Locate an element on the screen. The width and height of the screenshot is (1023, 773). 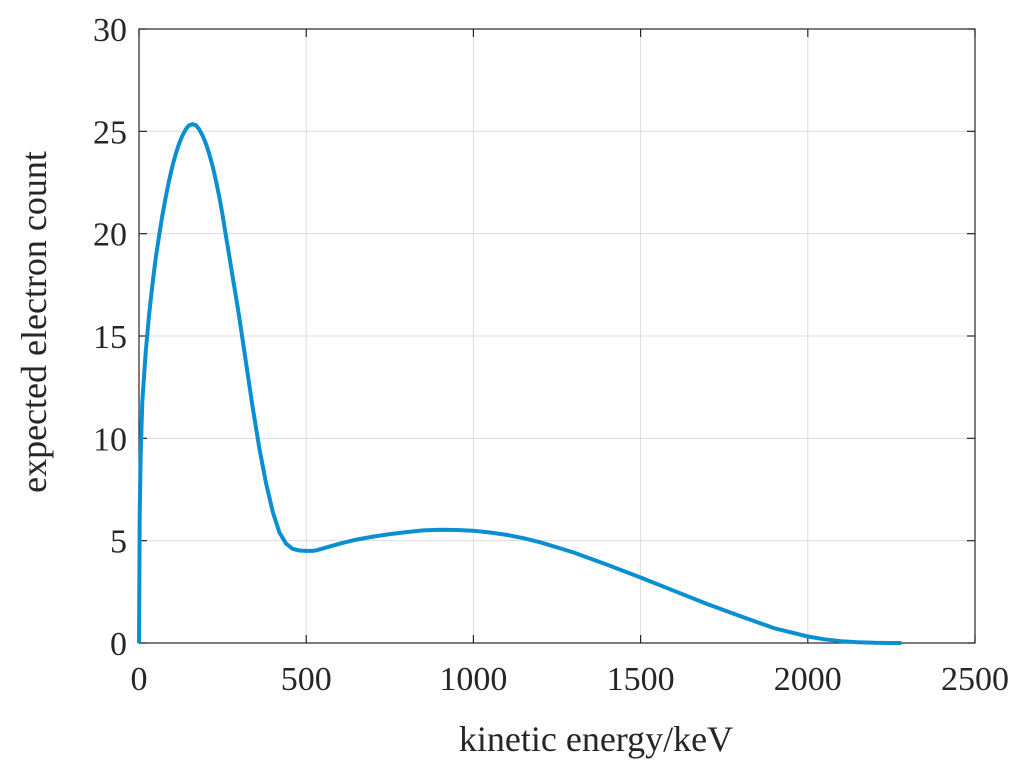
x-tick-labels: 0 500 1000 1500 2000 2500 is located at coordinates (570, 679).